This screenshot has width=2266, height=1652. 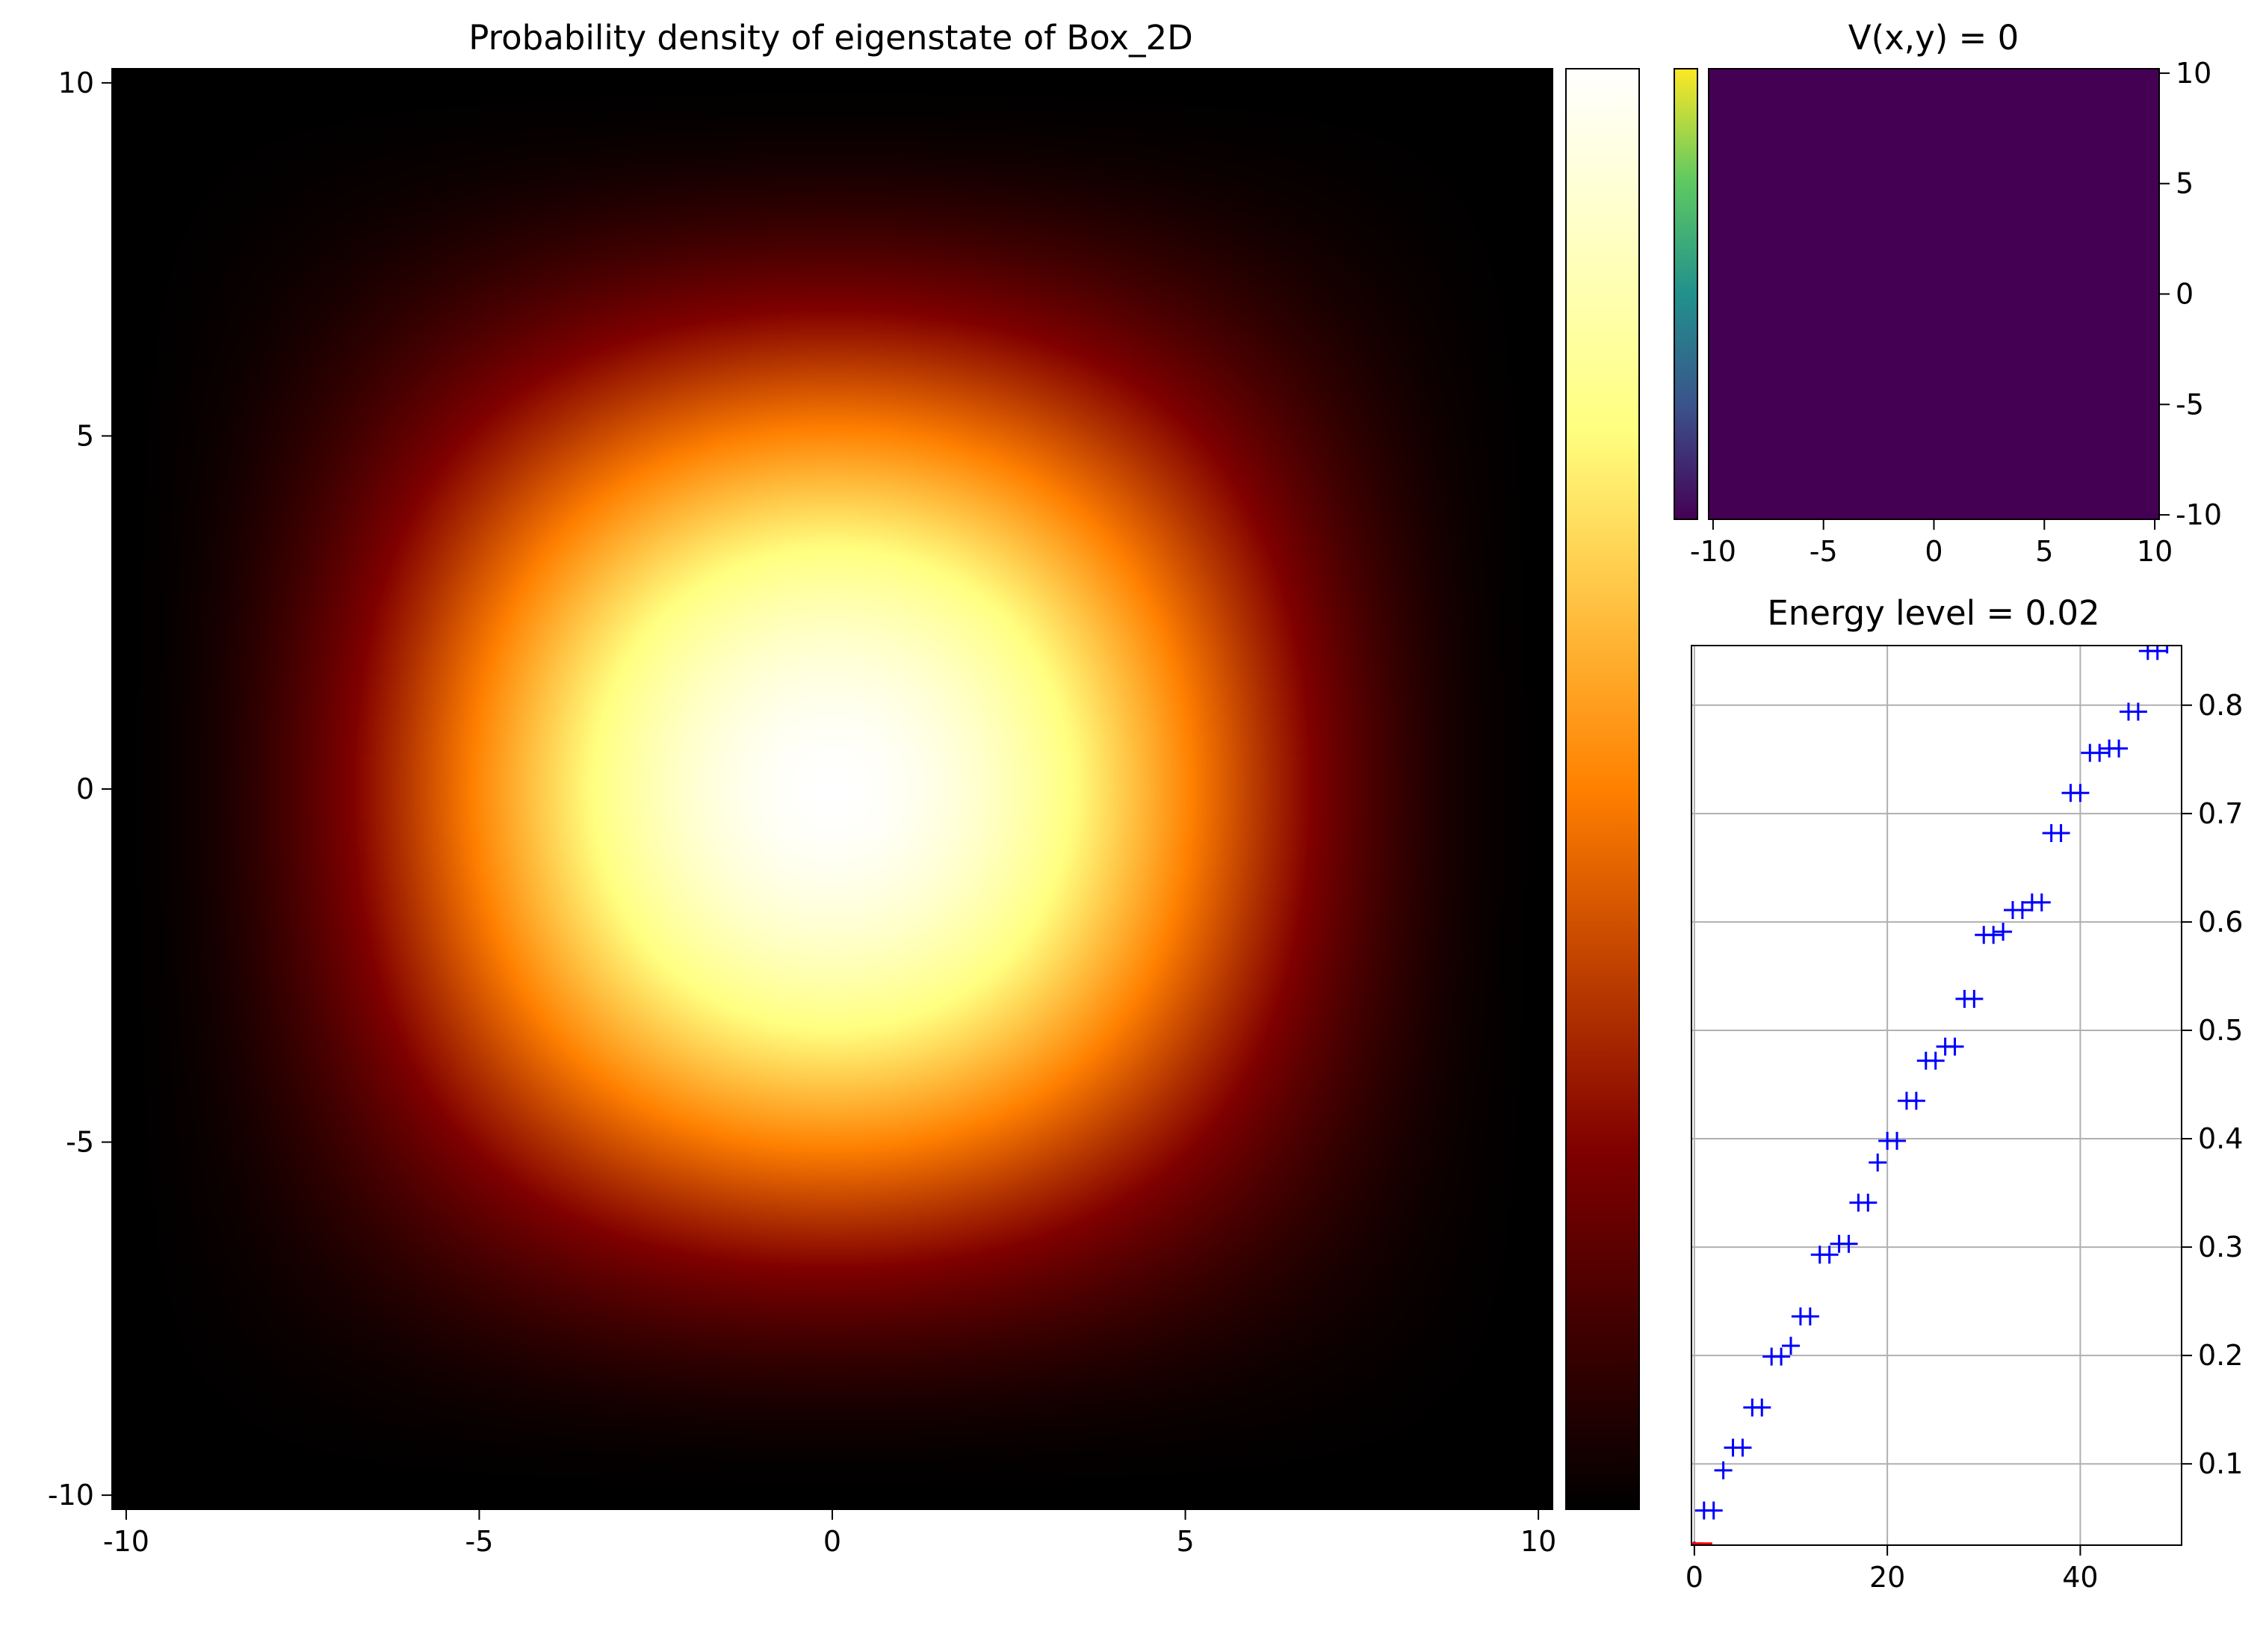 What do you see at coordinates (832, 1541) in the screenshot?
I see `density-x-tick-label: 0` at bounding box center [832, 1541].